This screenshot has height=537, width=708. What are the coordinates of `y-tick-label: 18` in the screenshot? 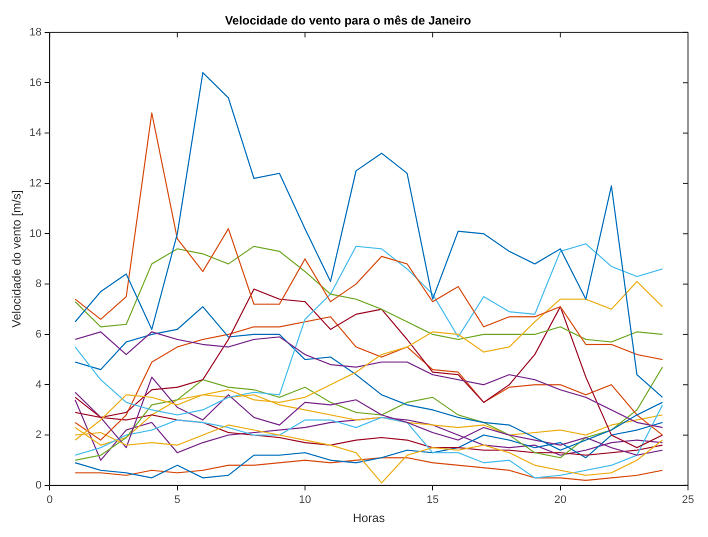 It's located at (35, 32).